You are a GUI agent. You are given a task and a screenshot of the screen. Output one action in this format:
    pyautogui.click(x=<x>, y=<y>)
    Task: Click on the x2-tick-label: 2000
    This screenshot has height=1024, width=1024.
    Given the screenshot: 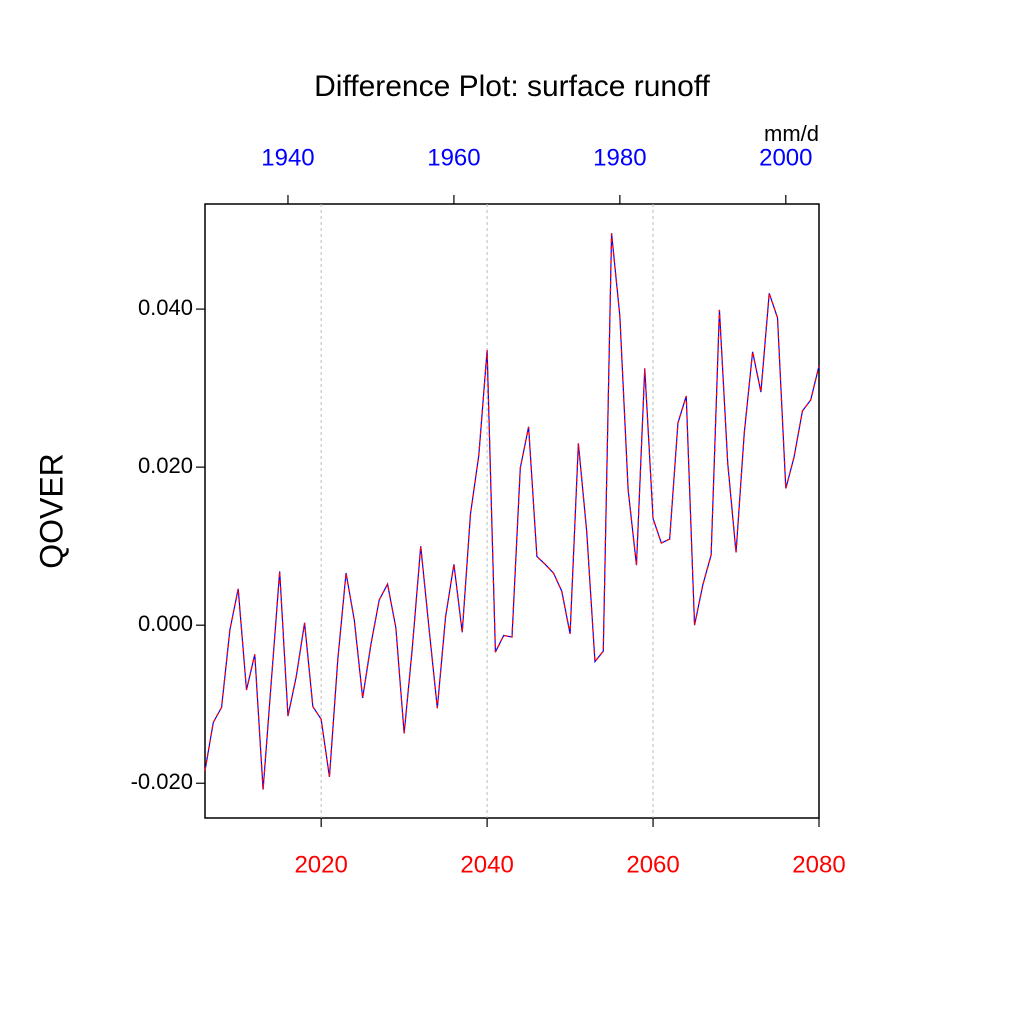 What is the action you would take?
    pyautogui.click(x=785, y=157)
    